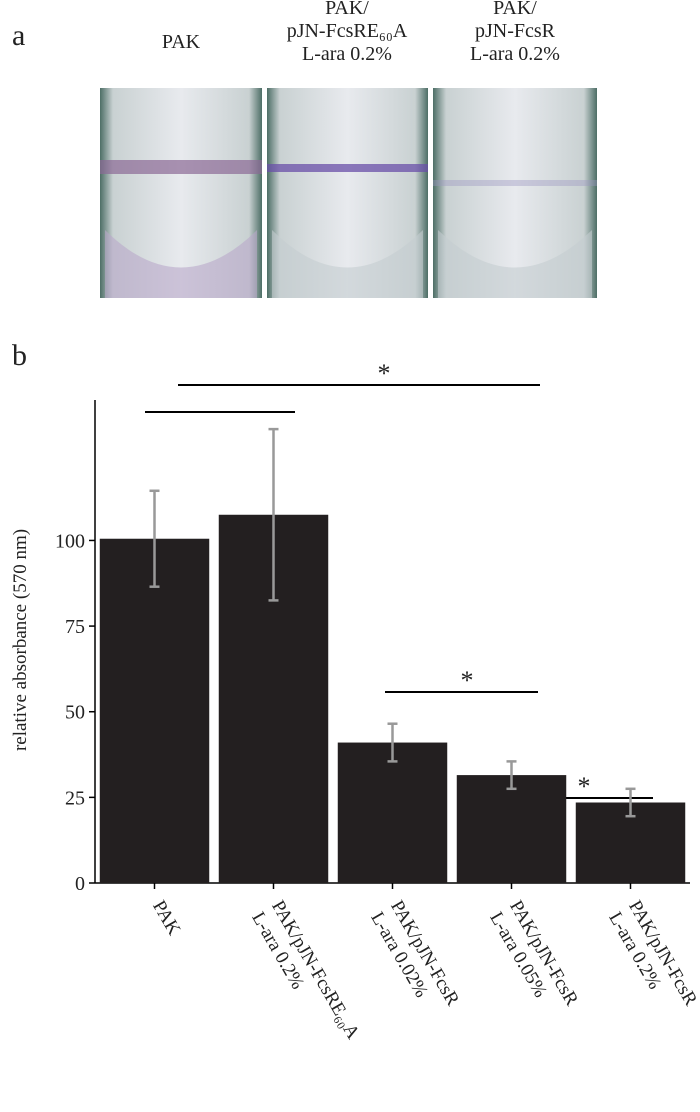  I want to click on y-tick-label: 25, so click(75, 798).